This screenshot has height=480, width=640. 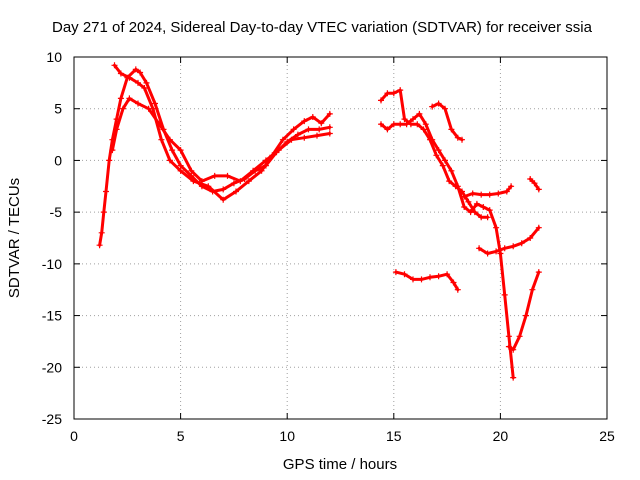 What do you see at coordinates (56, 212) in the screenshot?
I see `y-tick-label: -5` at bounding box center [56, 212].